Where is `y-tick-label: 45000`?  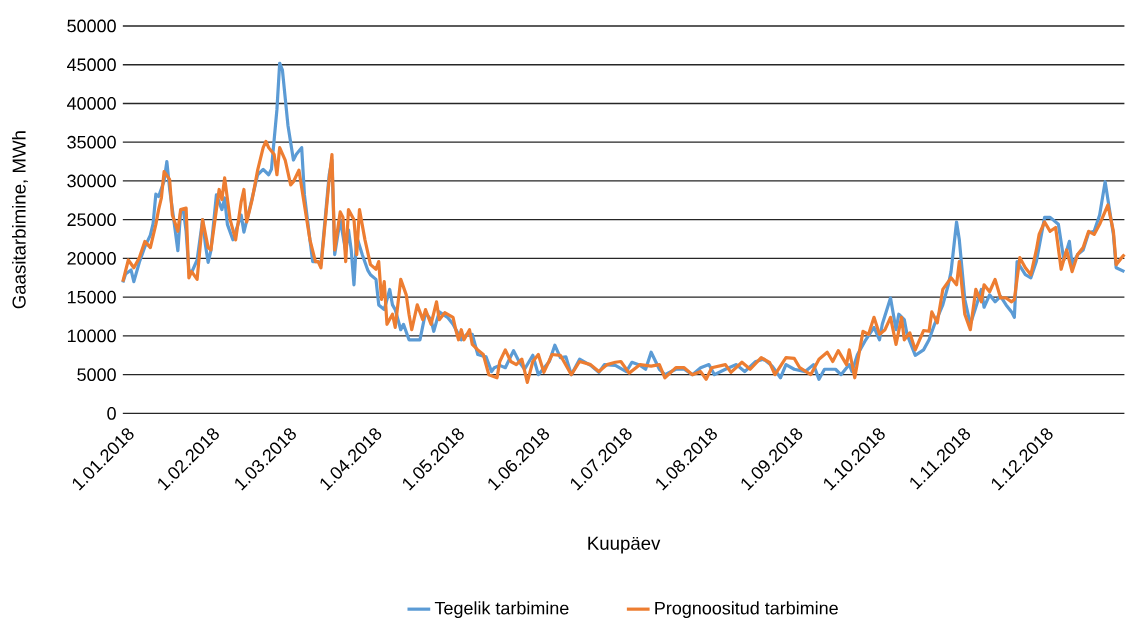 y-tick-label: 45000 is located at coordinates (91, 65).